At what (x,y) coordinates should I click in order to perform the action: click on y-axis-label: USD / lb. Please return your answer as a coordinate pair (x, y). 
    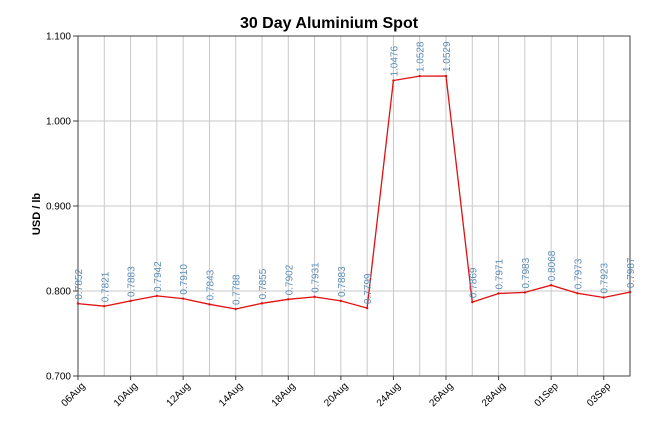
    Looking at the image, I should click on (37, 214).